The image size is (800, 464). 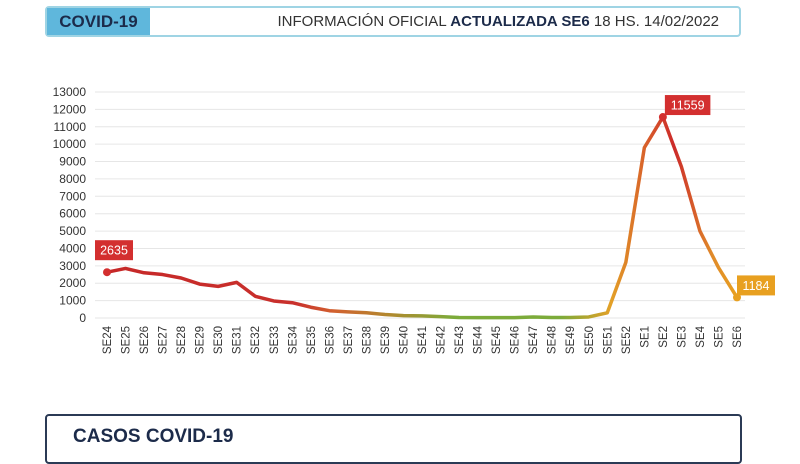 I want to click on x-tick-label: SE42, so click(x=442, y=340).